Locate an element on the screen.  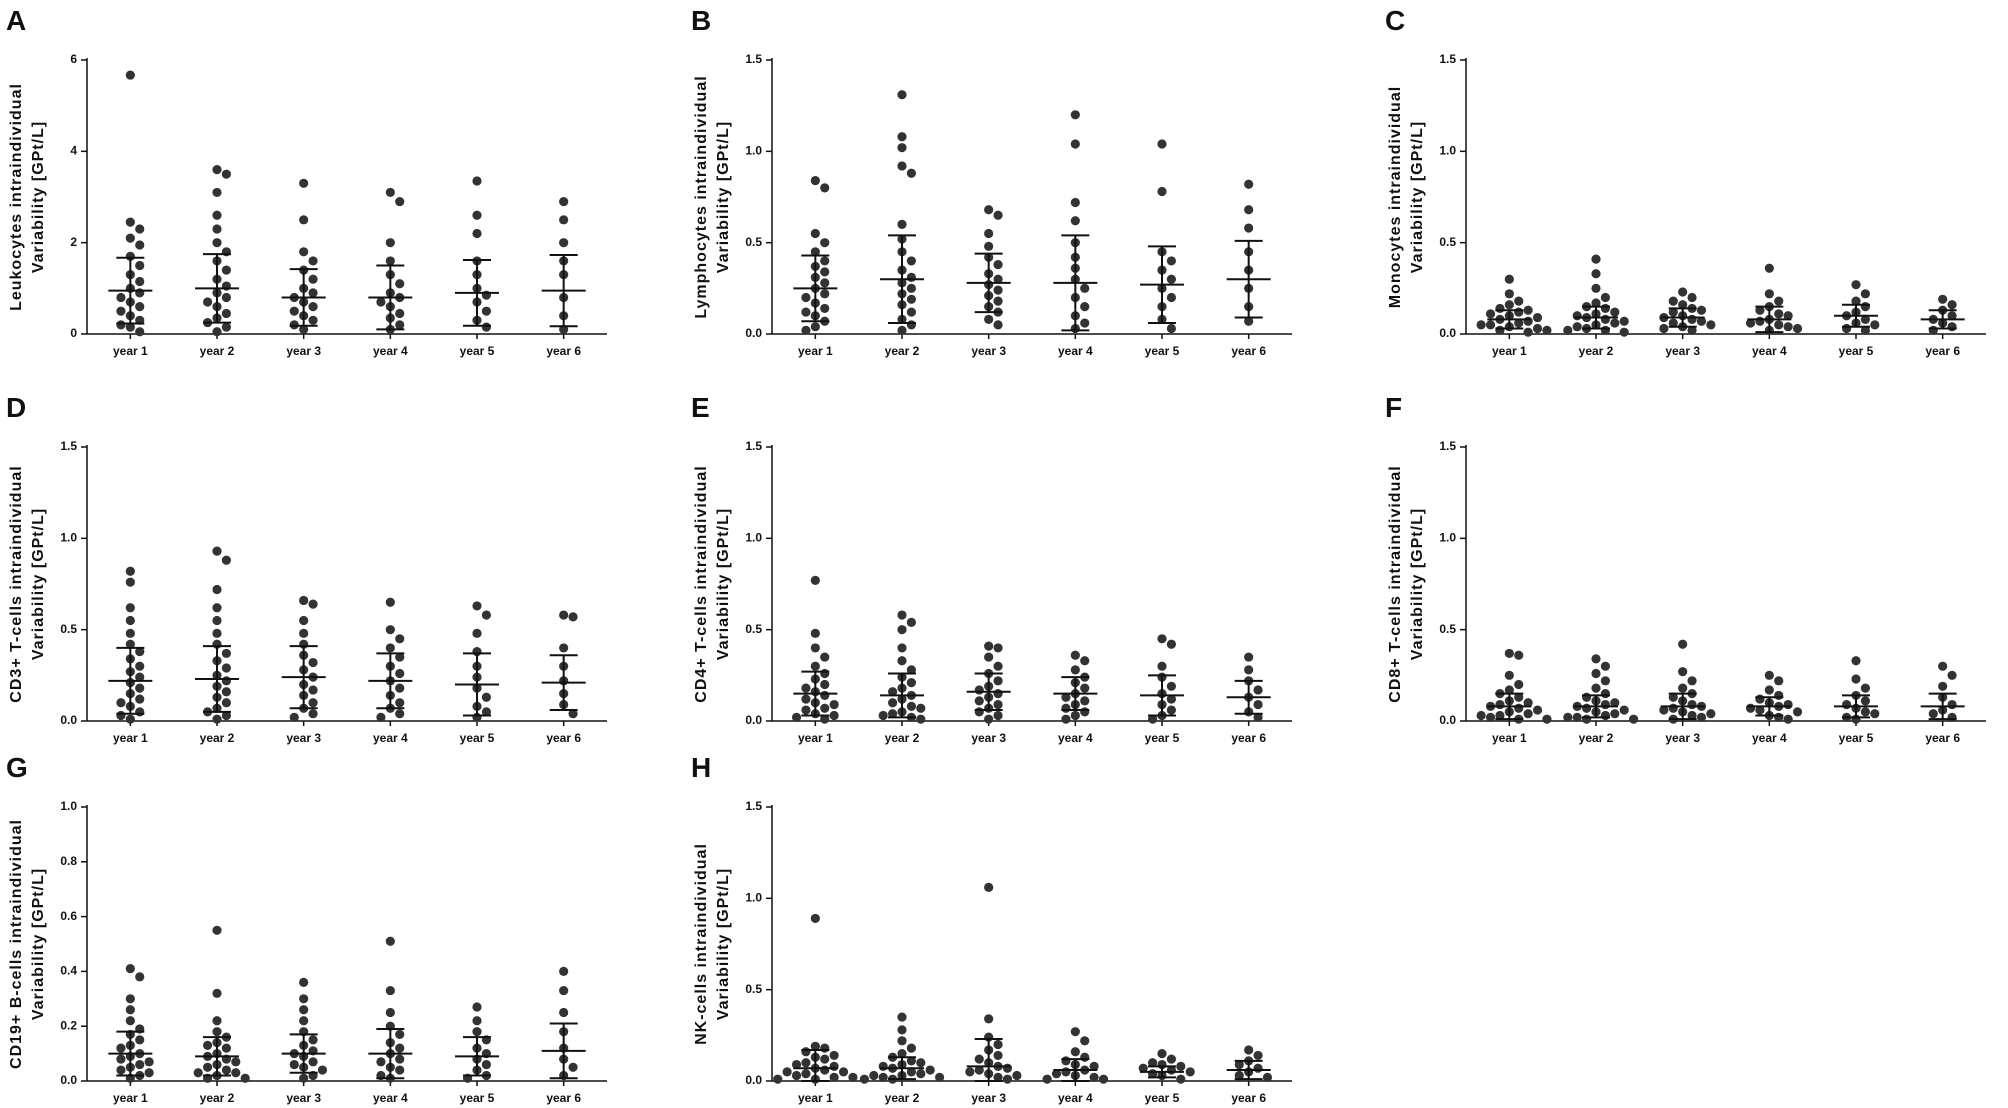
y-tick-label: 1.0 is located at coordinates (753, 151).